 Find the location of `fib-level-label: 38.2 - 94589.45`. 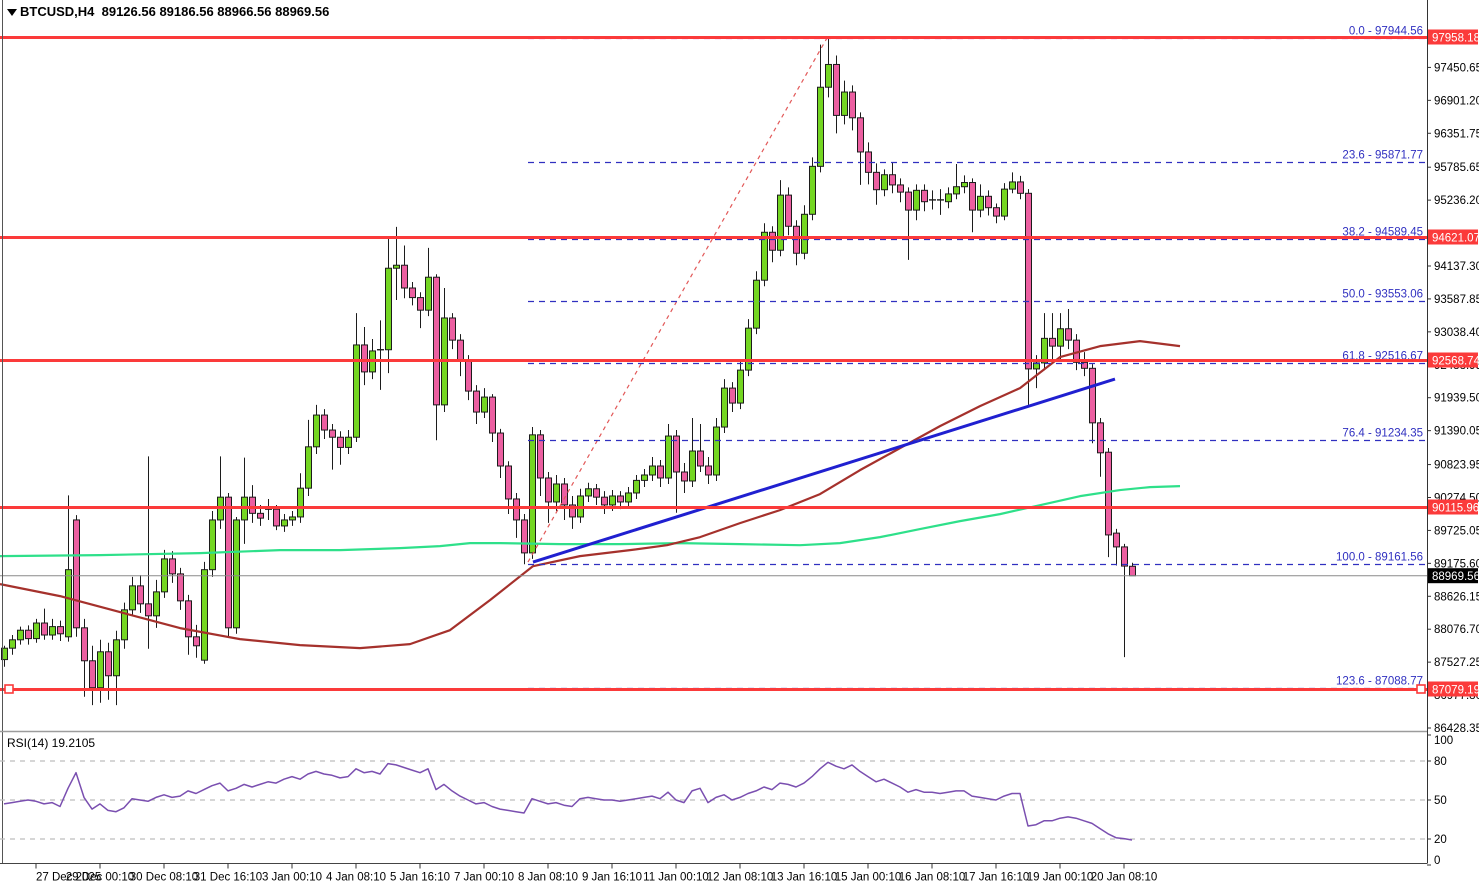

fib-level-label: 38.2 - 94589.45 is located at coordinates (1382, 233).